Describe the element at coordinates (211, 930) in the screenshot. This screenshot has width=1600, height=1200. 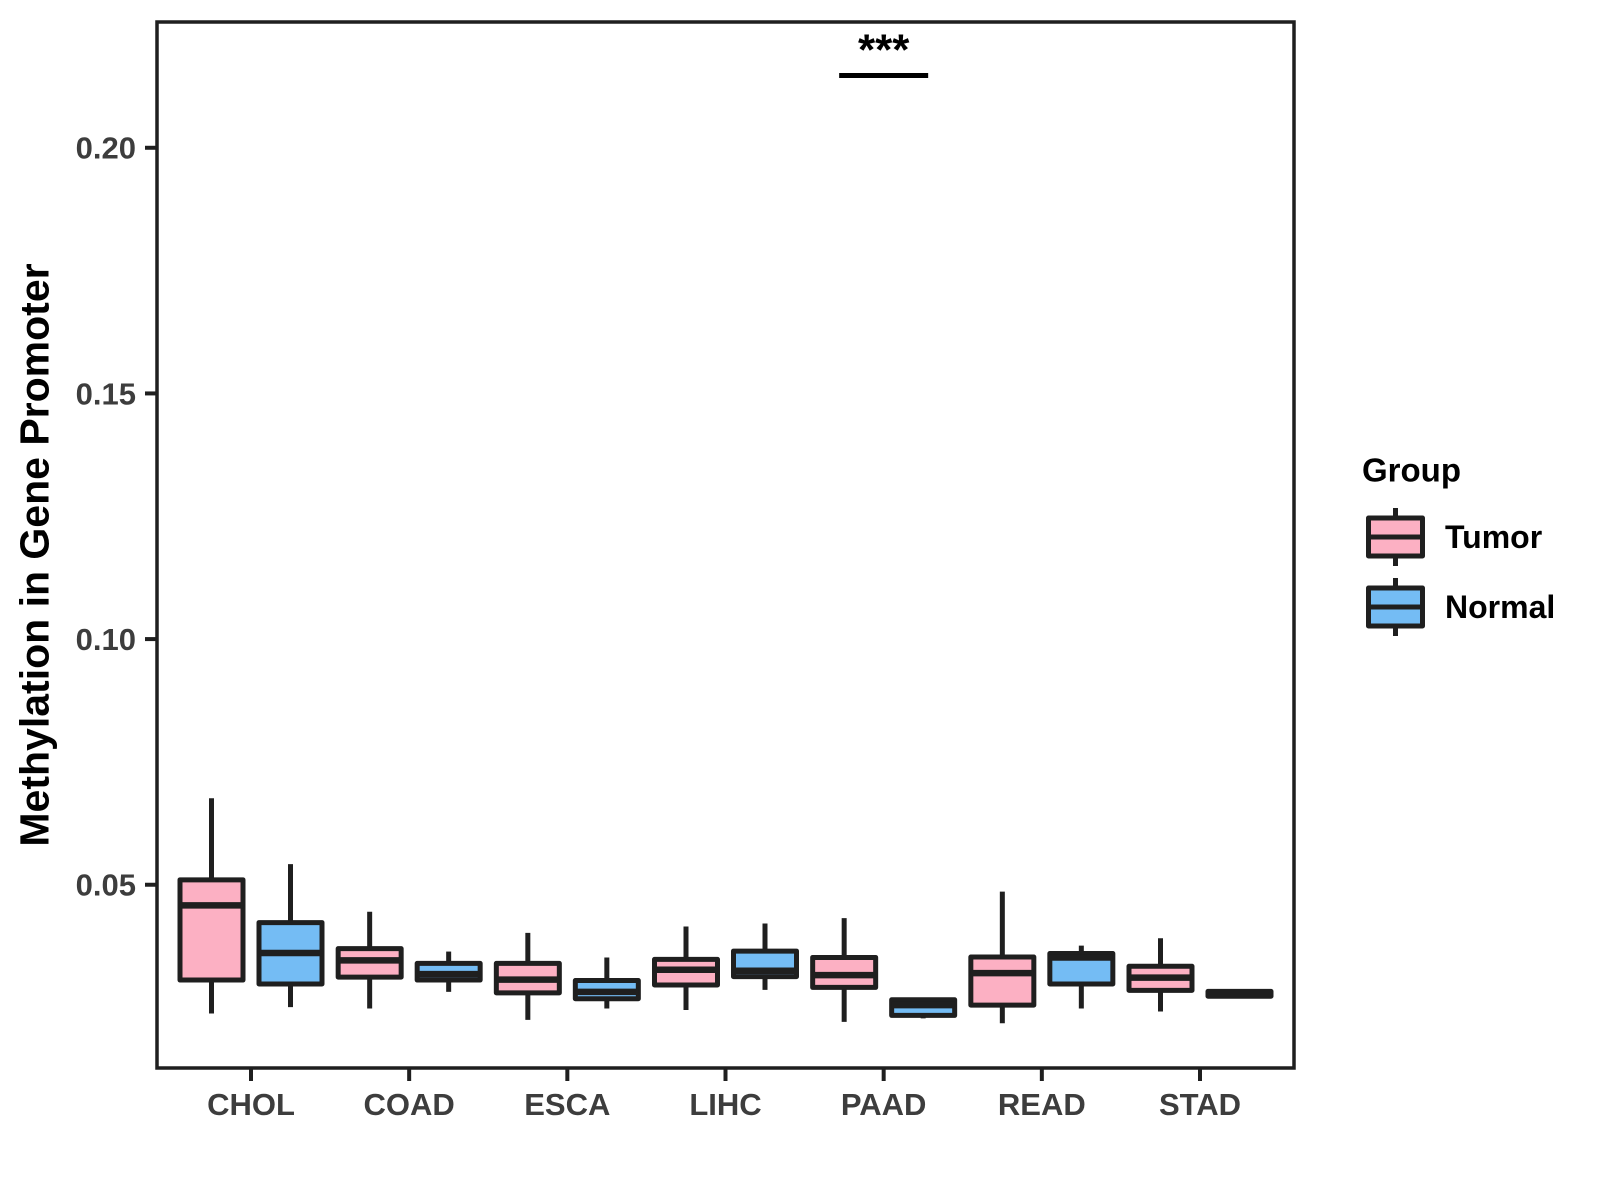
I see `box-tumor-CHOL` at that location.